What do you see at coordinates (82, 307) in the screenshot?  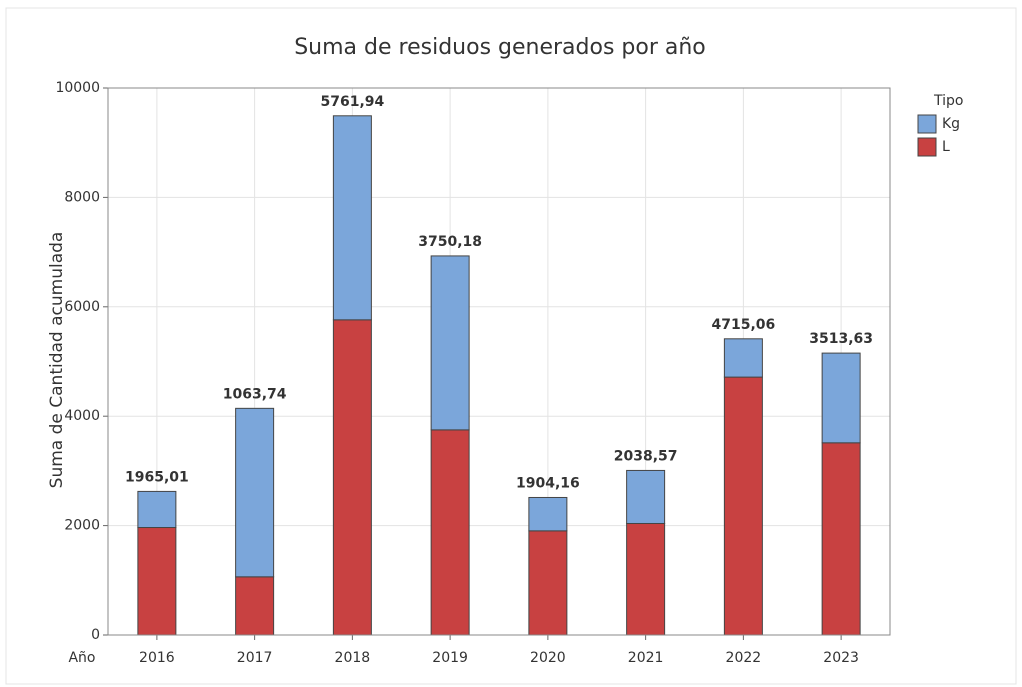 I see `y-tick-label: 6000` at bounding box center [82, 307].